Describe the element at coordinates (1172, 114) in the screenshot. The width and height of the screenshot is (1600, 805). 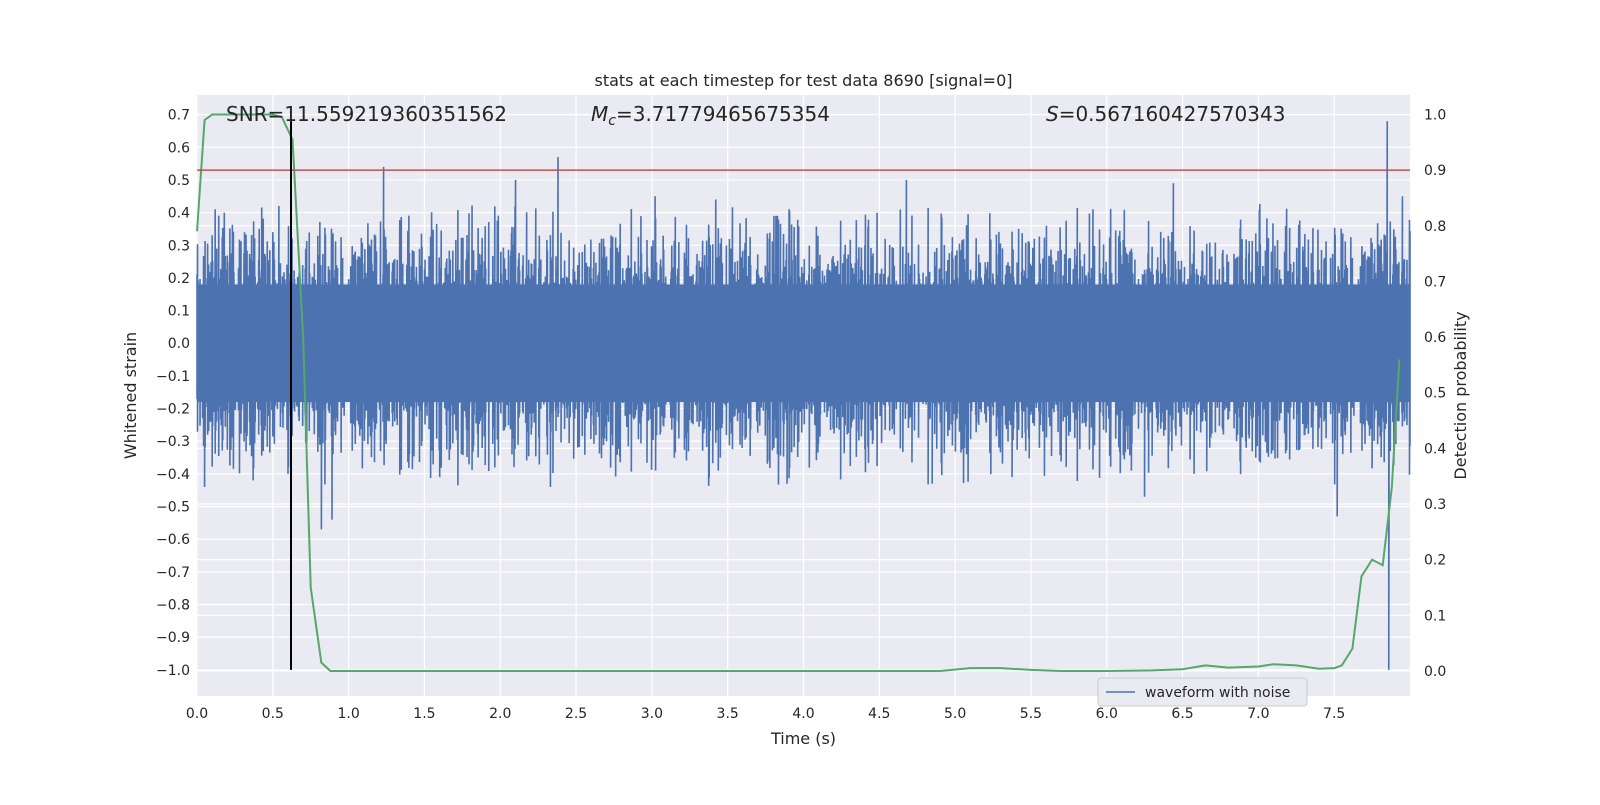
I see `s-value: =0.567160427570343` at that location.